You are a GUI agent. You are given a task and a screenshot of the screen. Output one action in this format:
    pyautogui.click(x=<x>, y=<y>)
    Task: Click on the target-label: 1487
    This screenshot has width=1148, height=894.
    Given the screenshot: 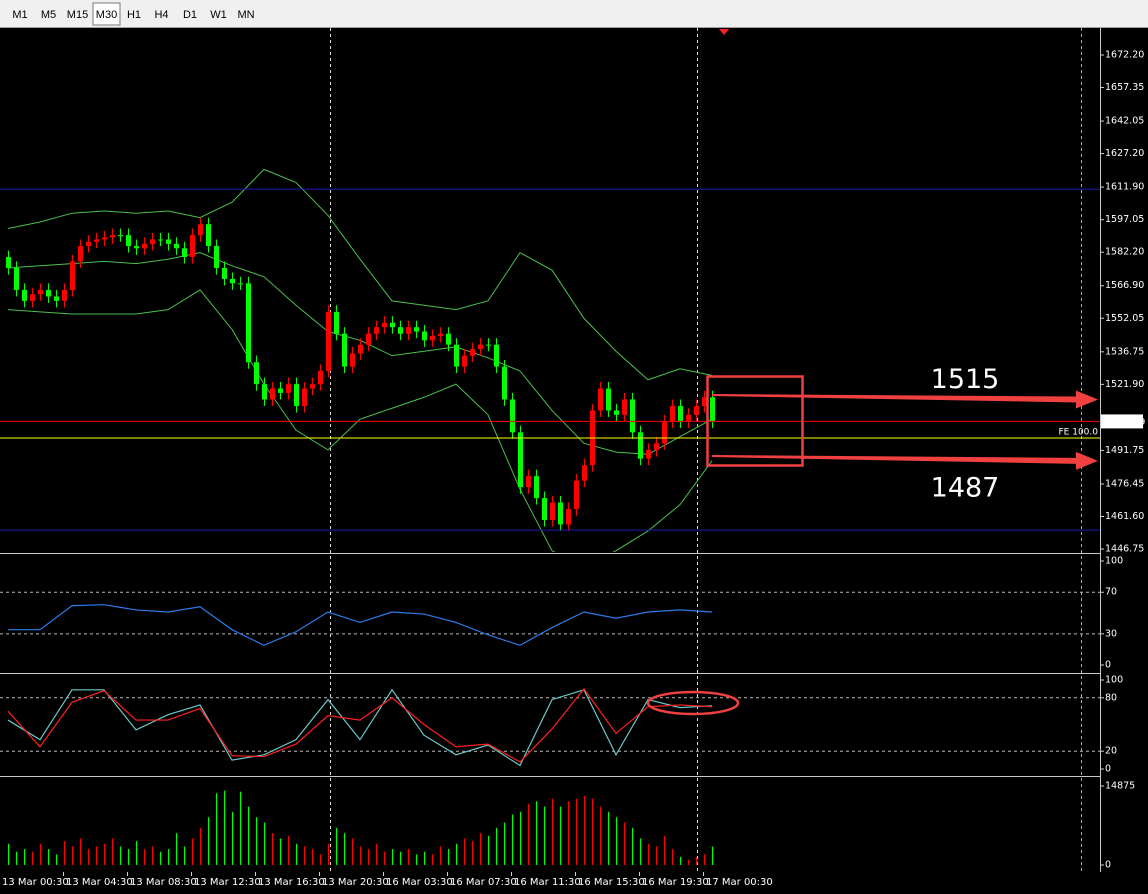 What is the action you would take?
    pyautogui.click(x=965, y=487)
    